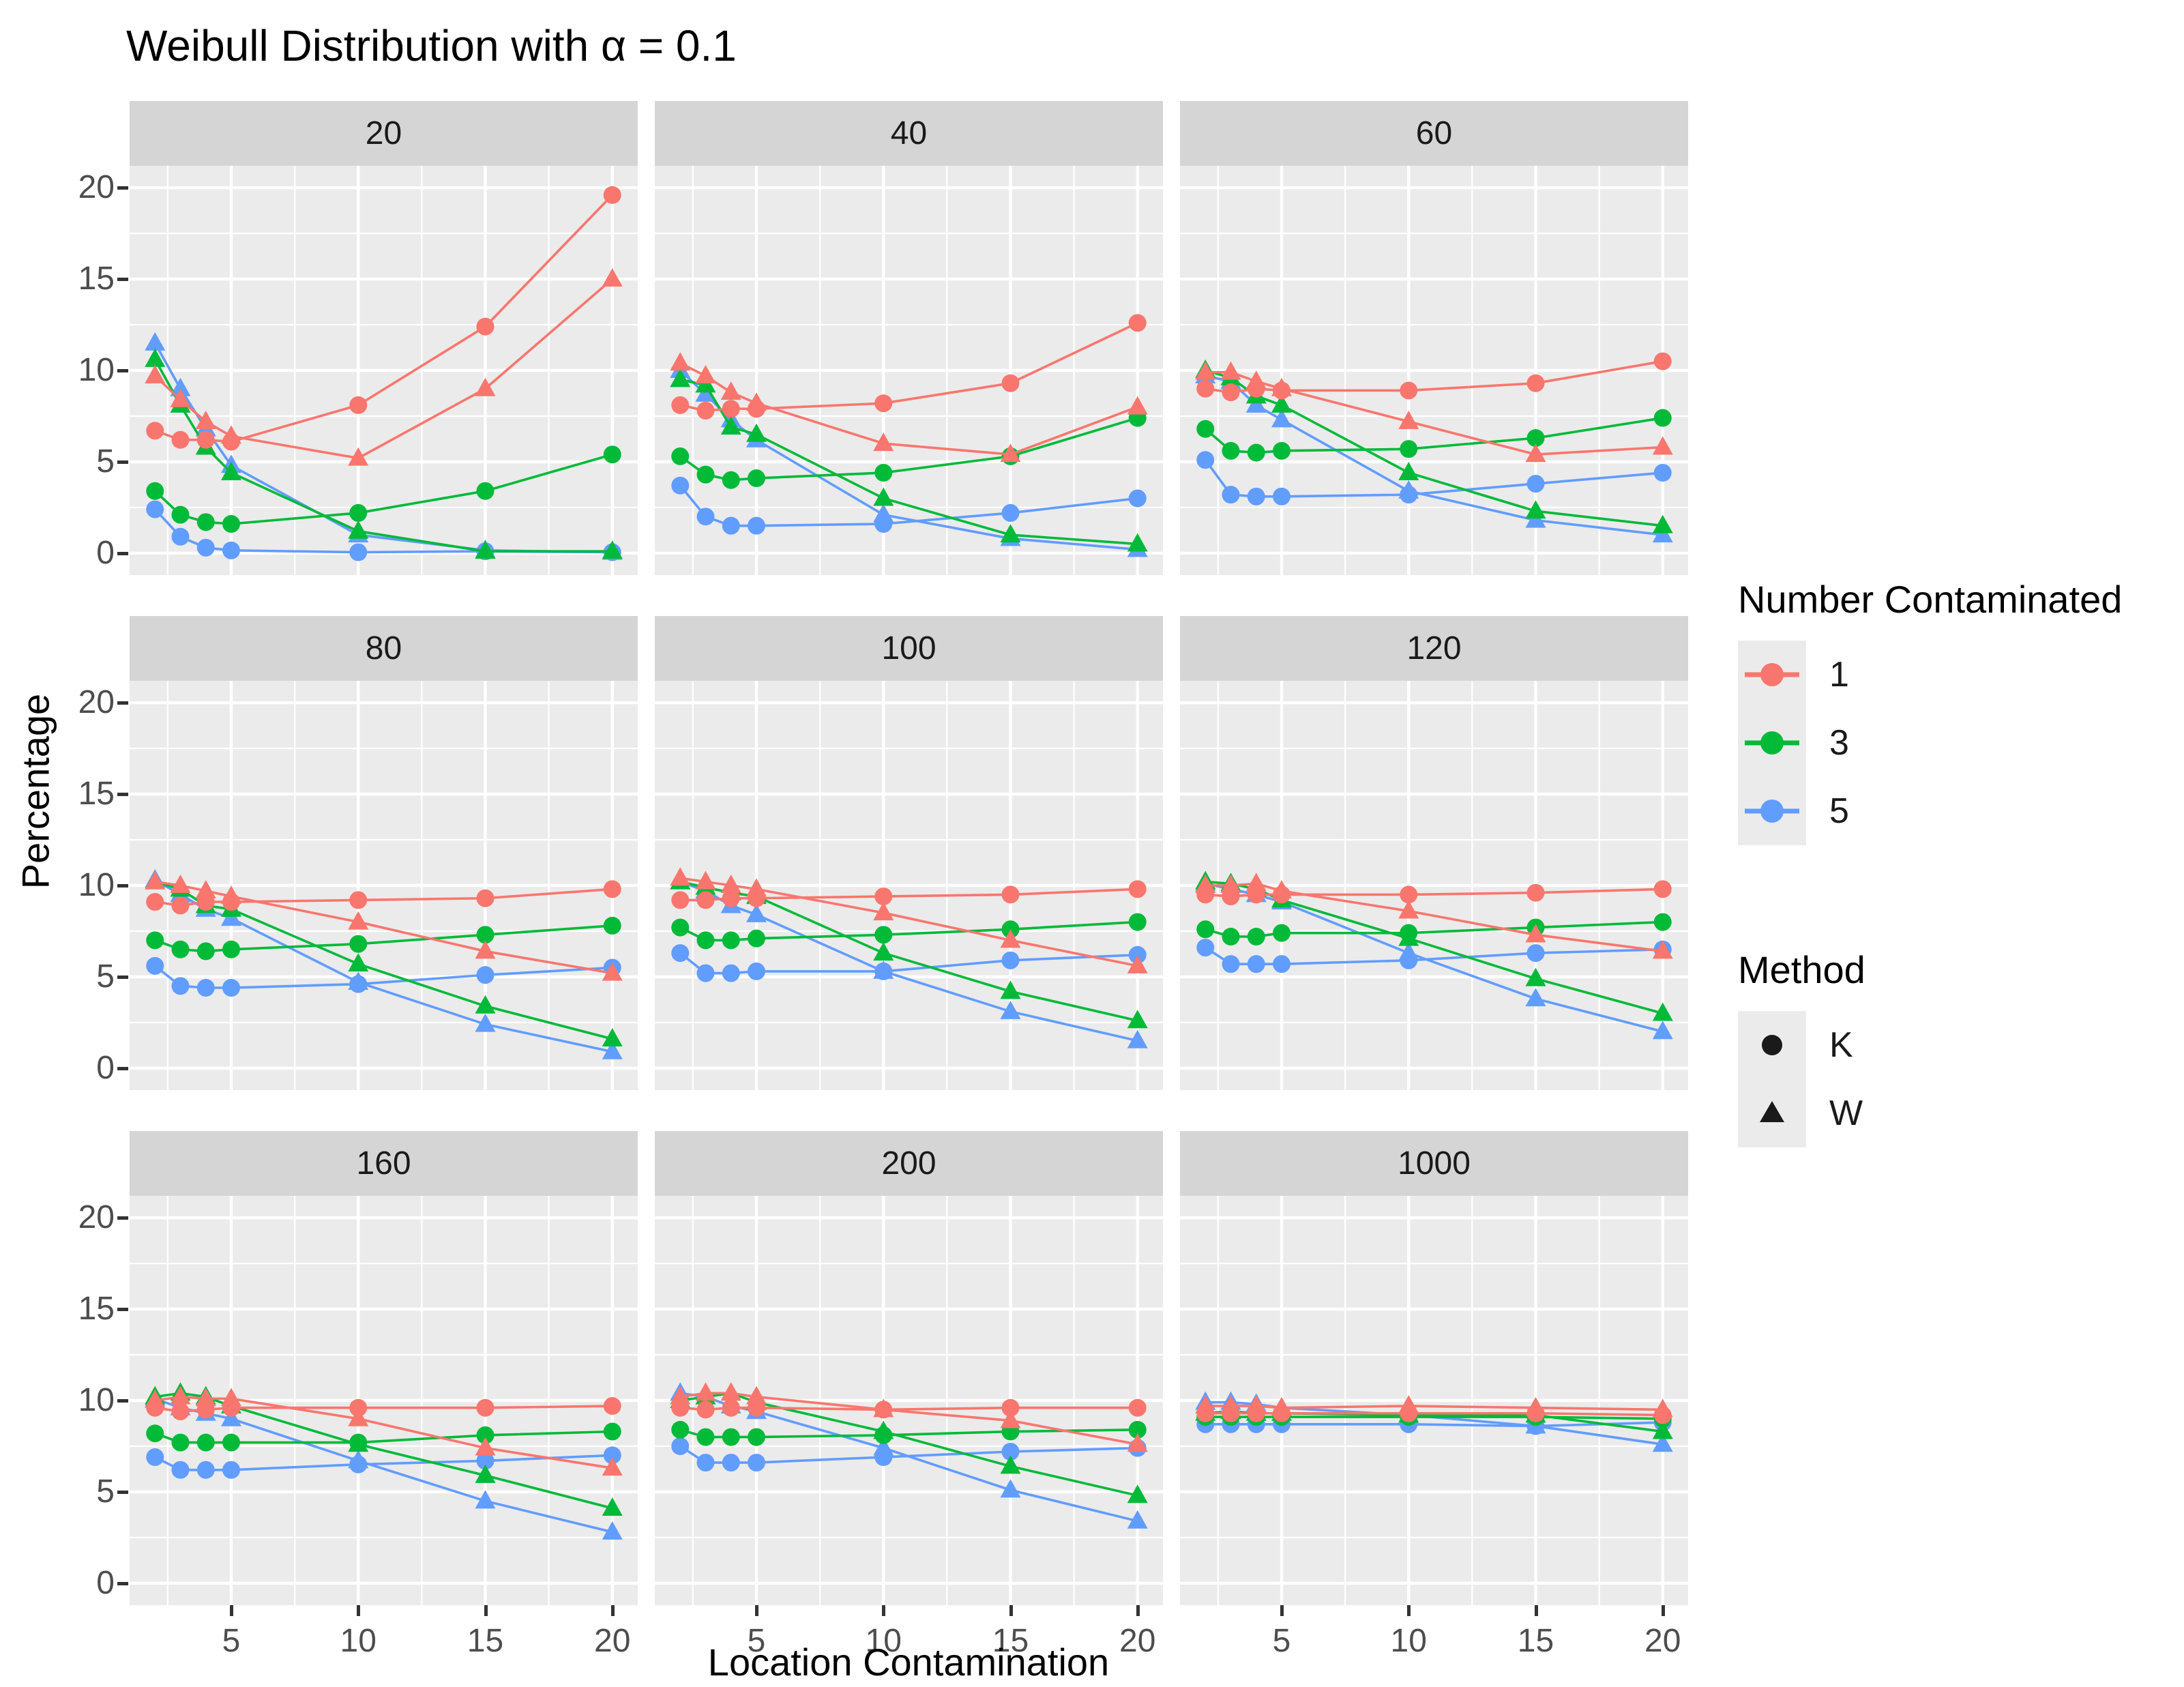 The height and width of the screenshot is (1687, 2184). Describe the element at coordinates (1930, 599) in the screenshot. I see `color-legend-title: Number Contaminated` at that location.